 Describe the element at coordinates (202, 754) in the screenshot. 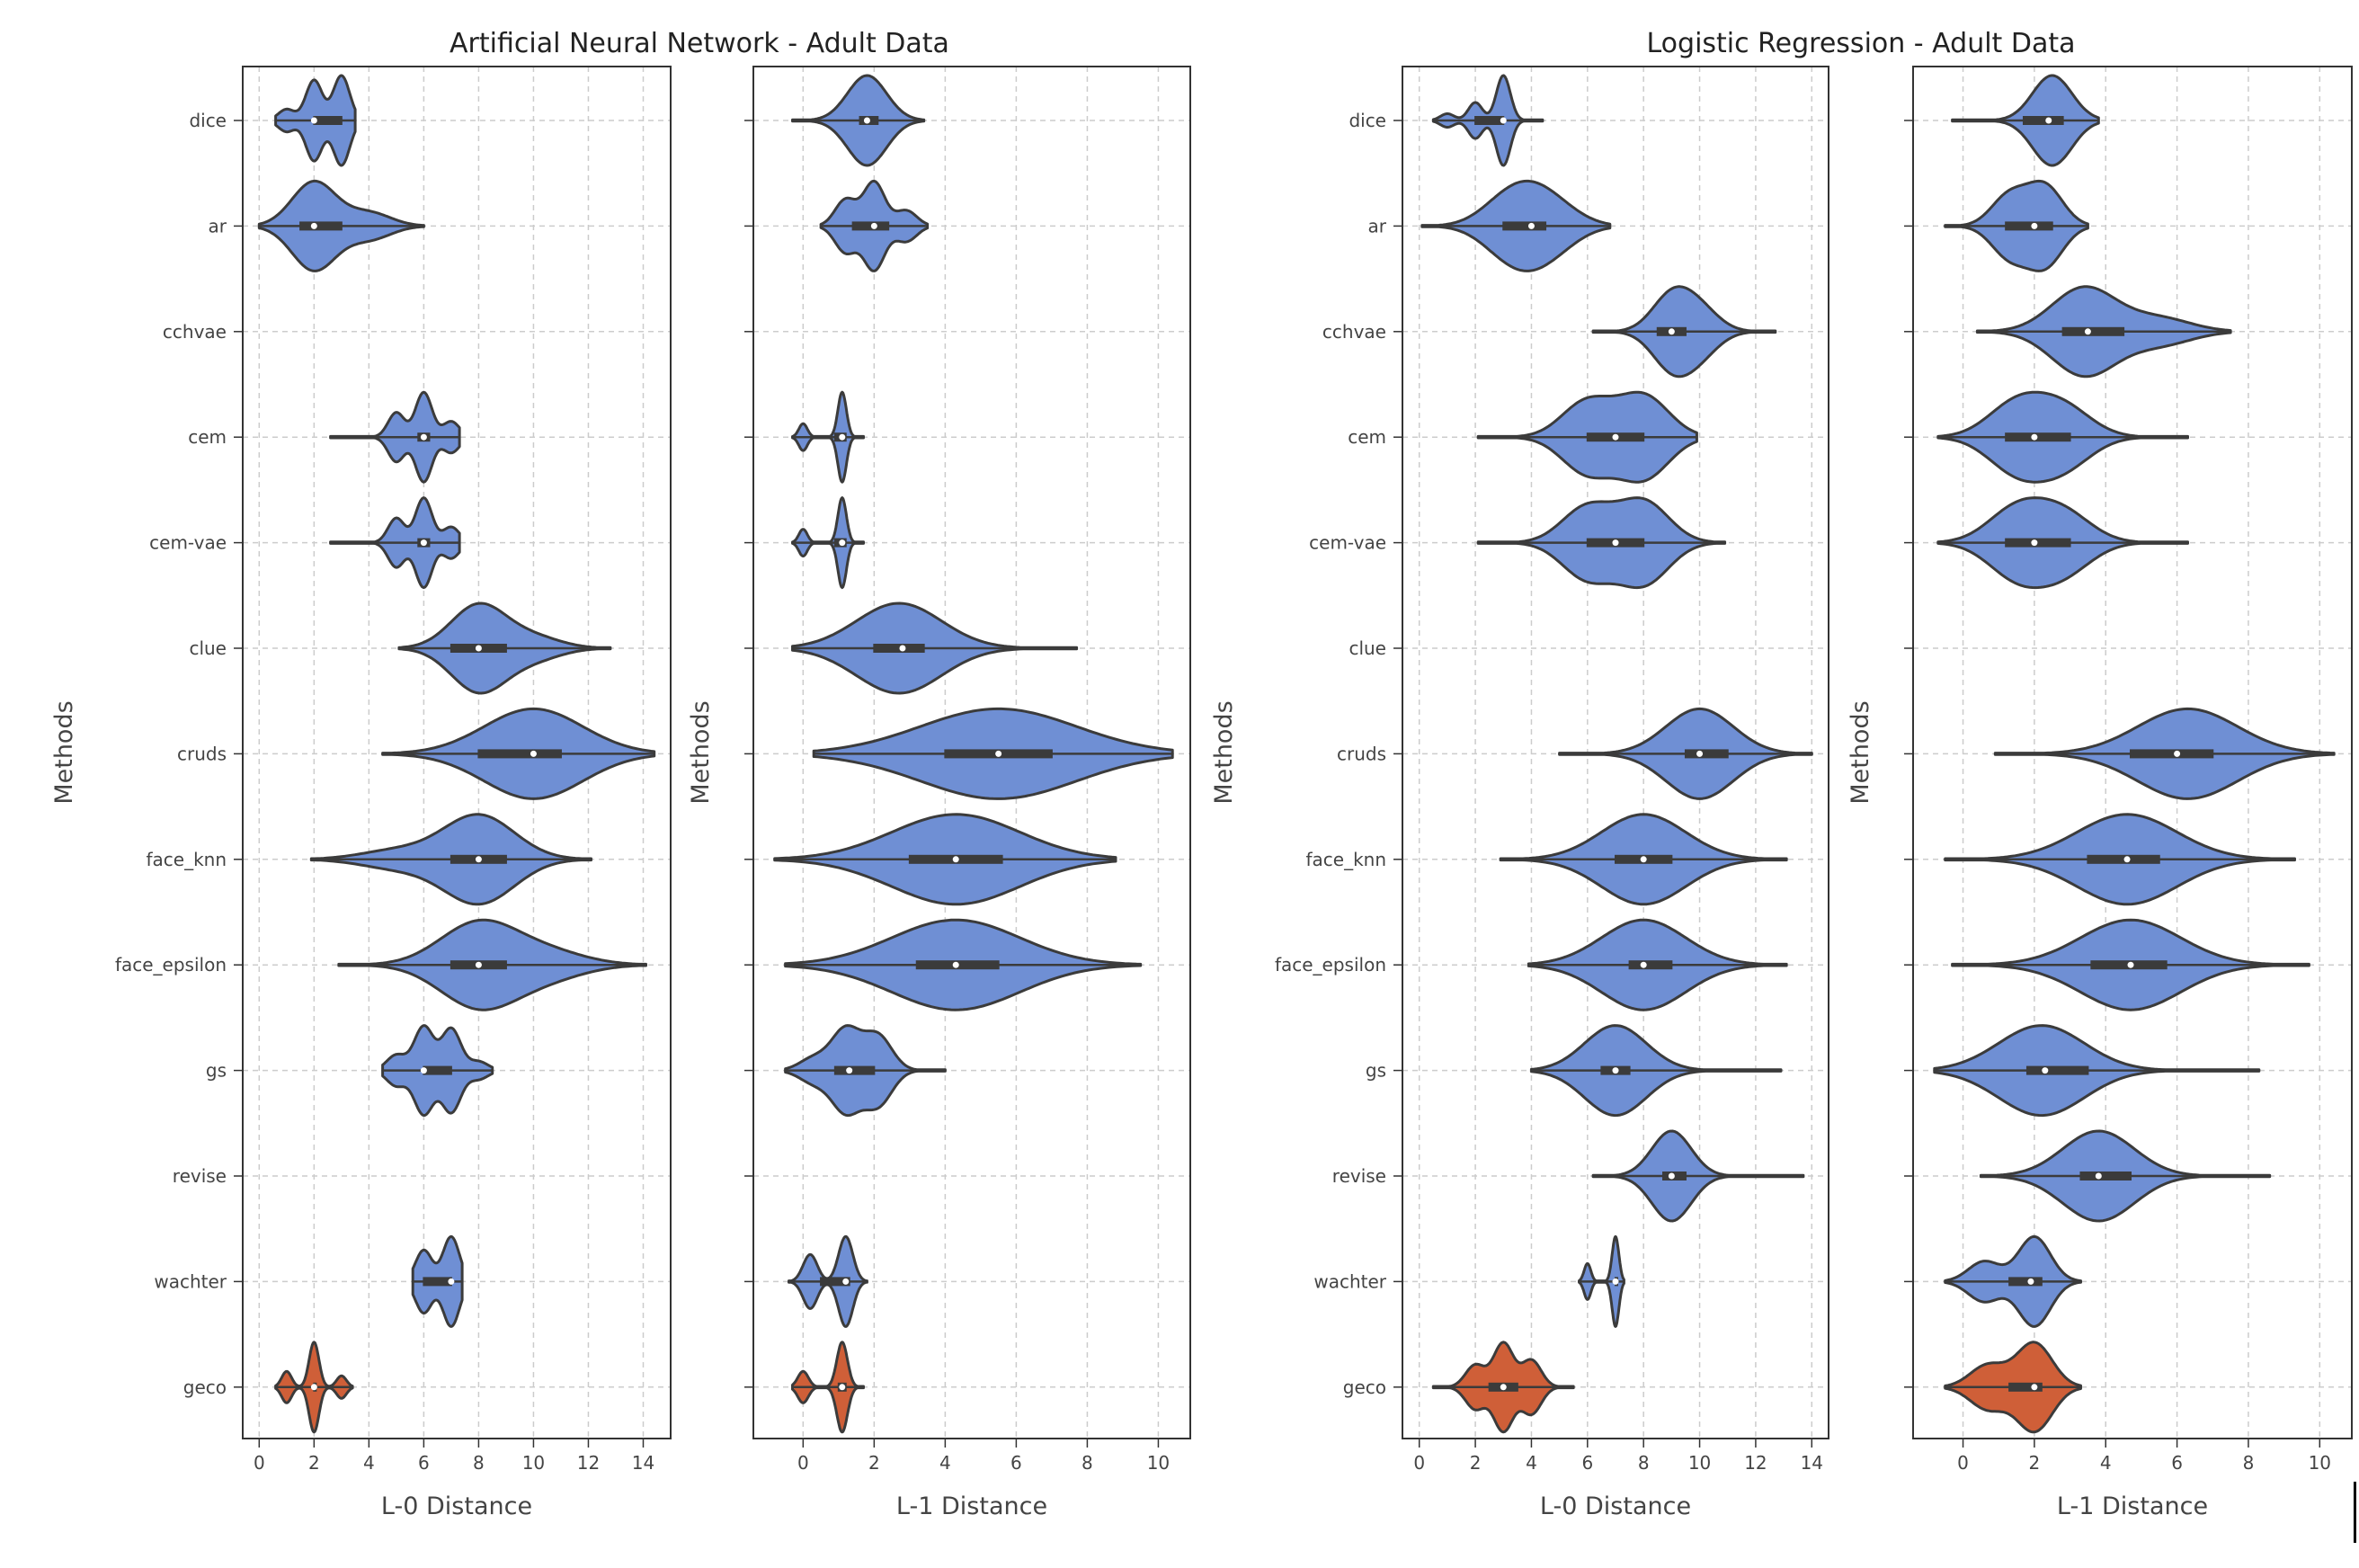

I see `y-tick-label: cruds` at that location.